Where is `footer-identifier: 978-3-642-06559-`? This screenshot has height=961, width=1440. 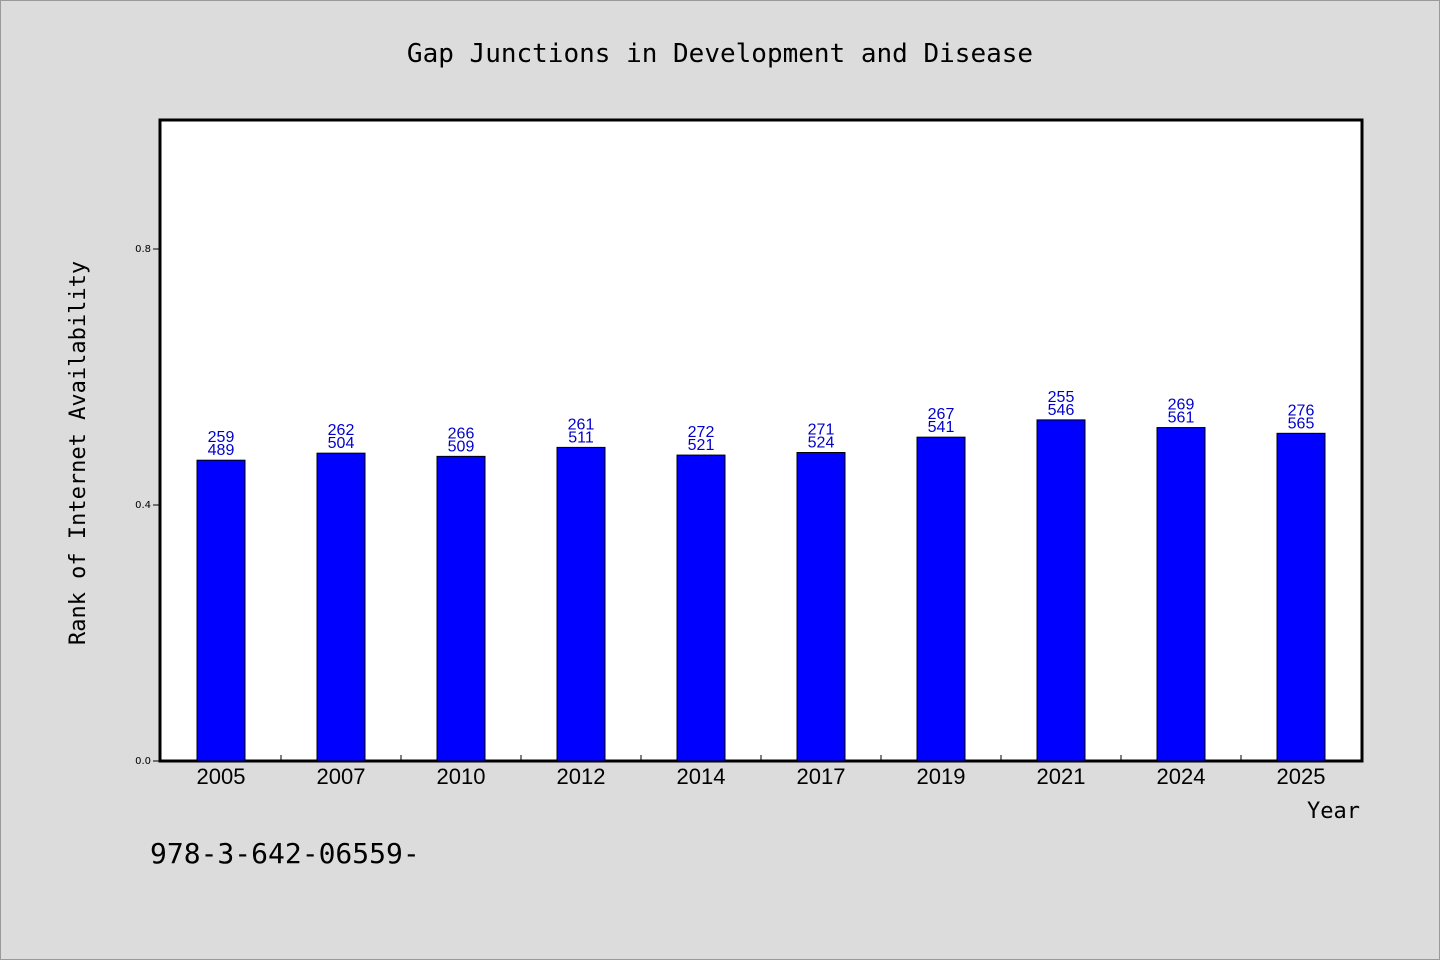
footer-identifier: 978-3-642-06559- is located at coordinates (285, 853).